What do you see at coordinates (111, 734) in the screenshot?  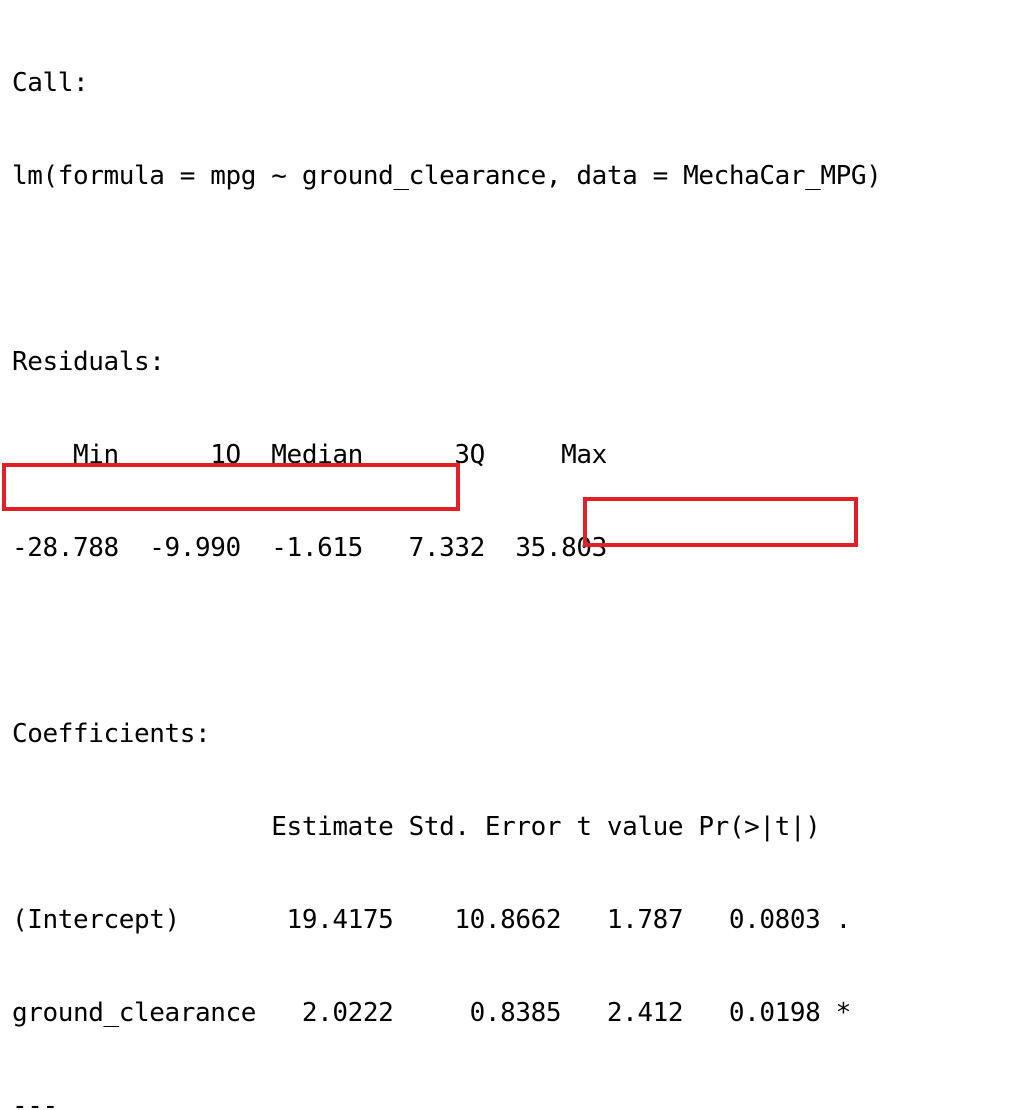 I see `coefficients-header: Coefficients:` at bounding box center [111, 734].